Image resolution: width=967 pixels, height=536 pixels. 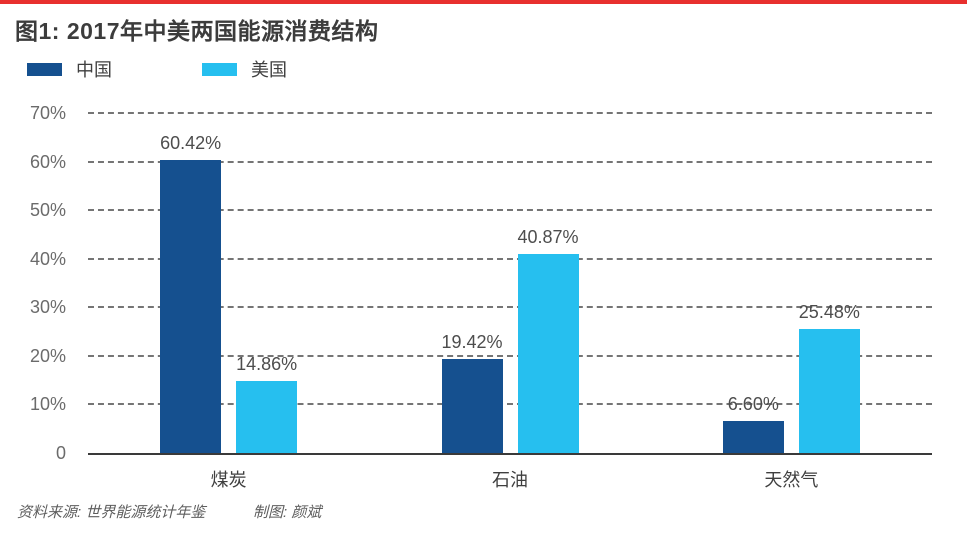 What do you see at coordinates (483, 511) in the screenshot?
I see `footer: 资料来源: 世界能源统计年鉴 制图: 颜斌` at bounding box center [483, 511].